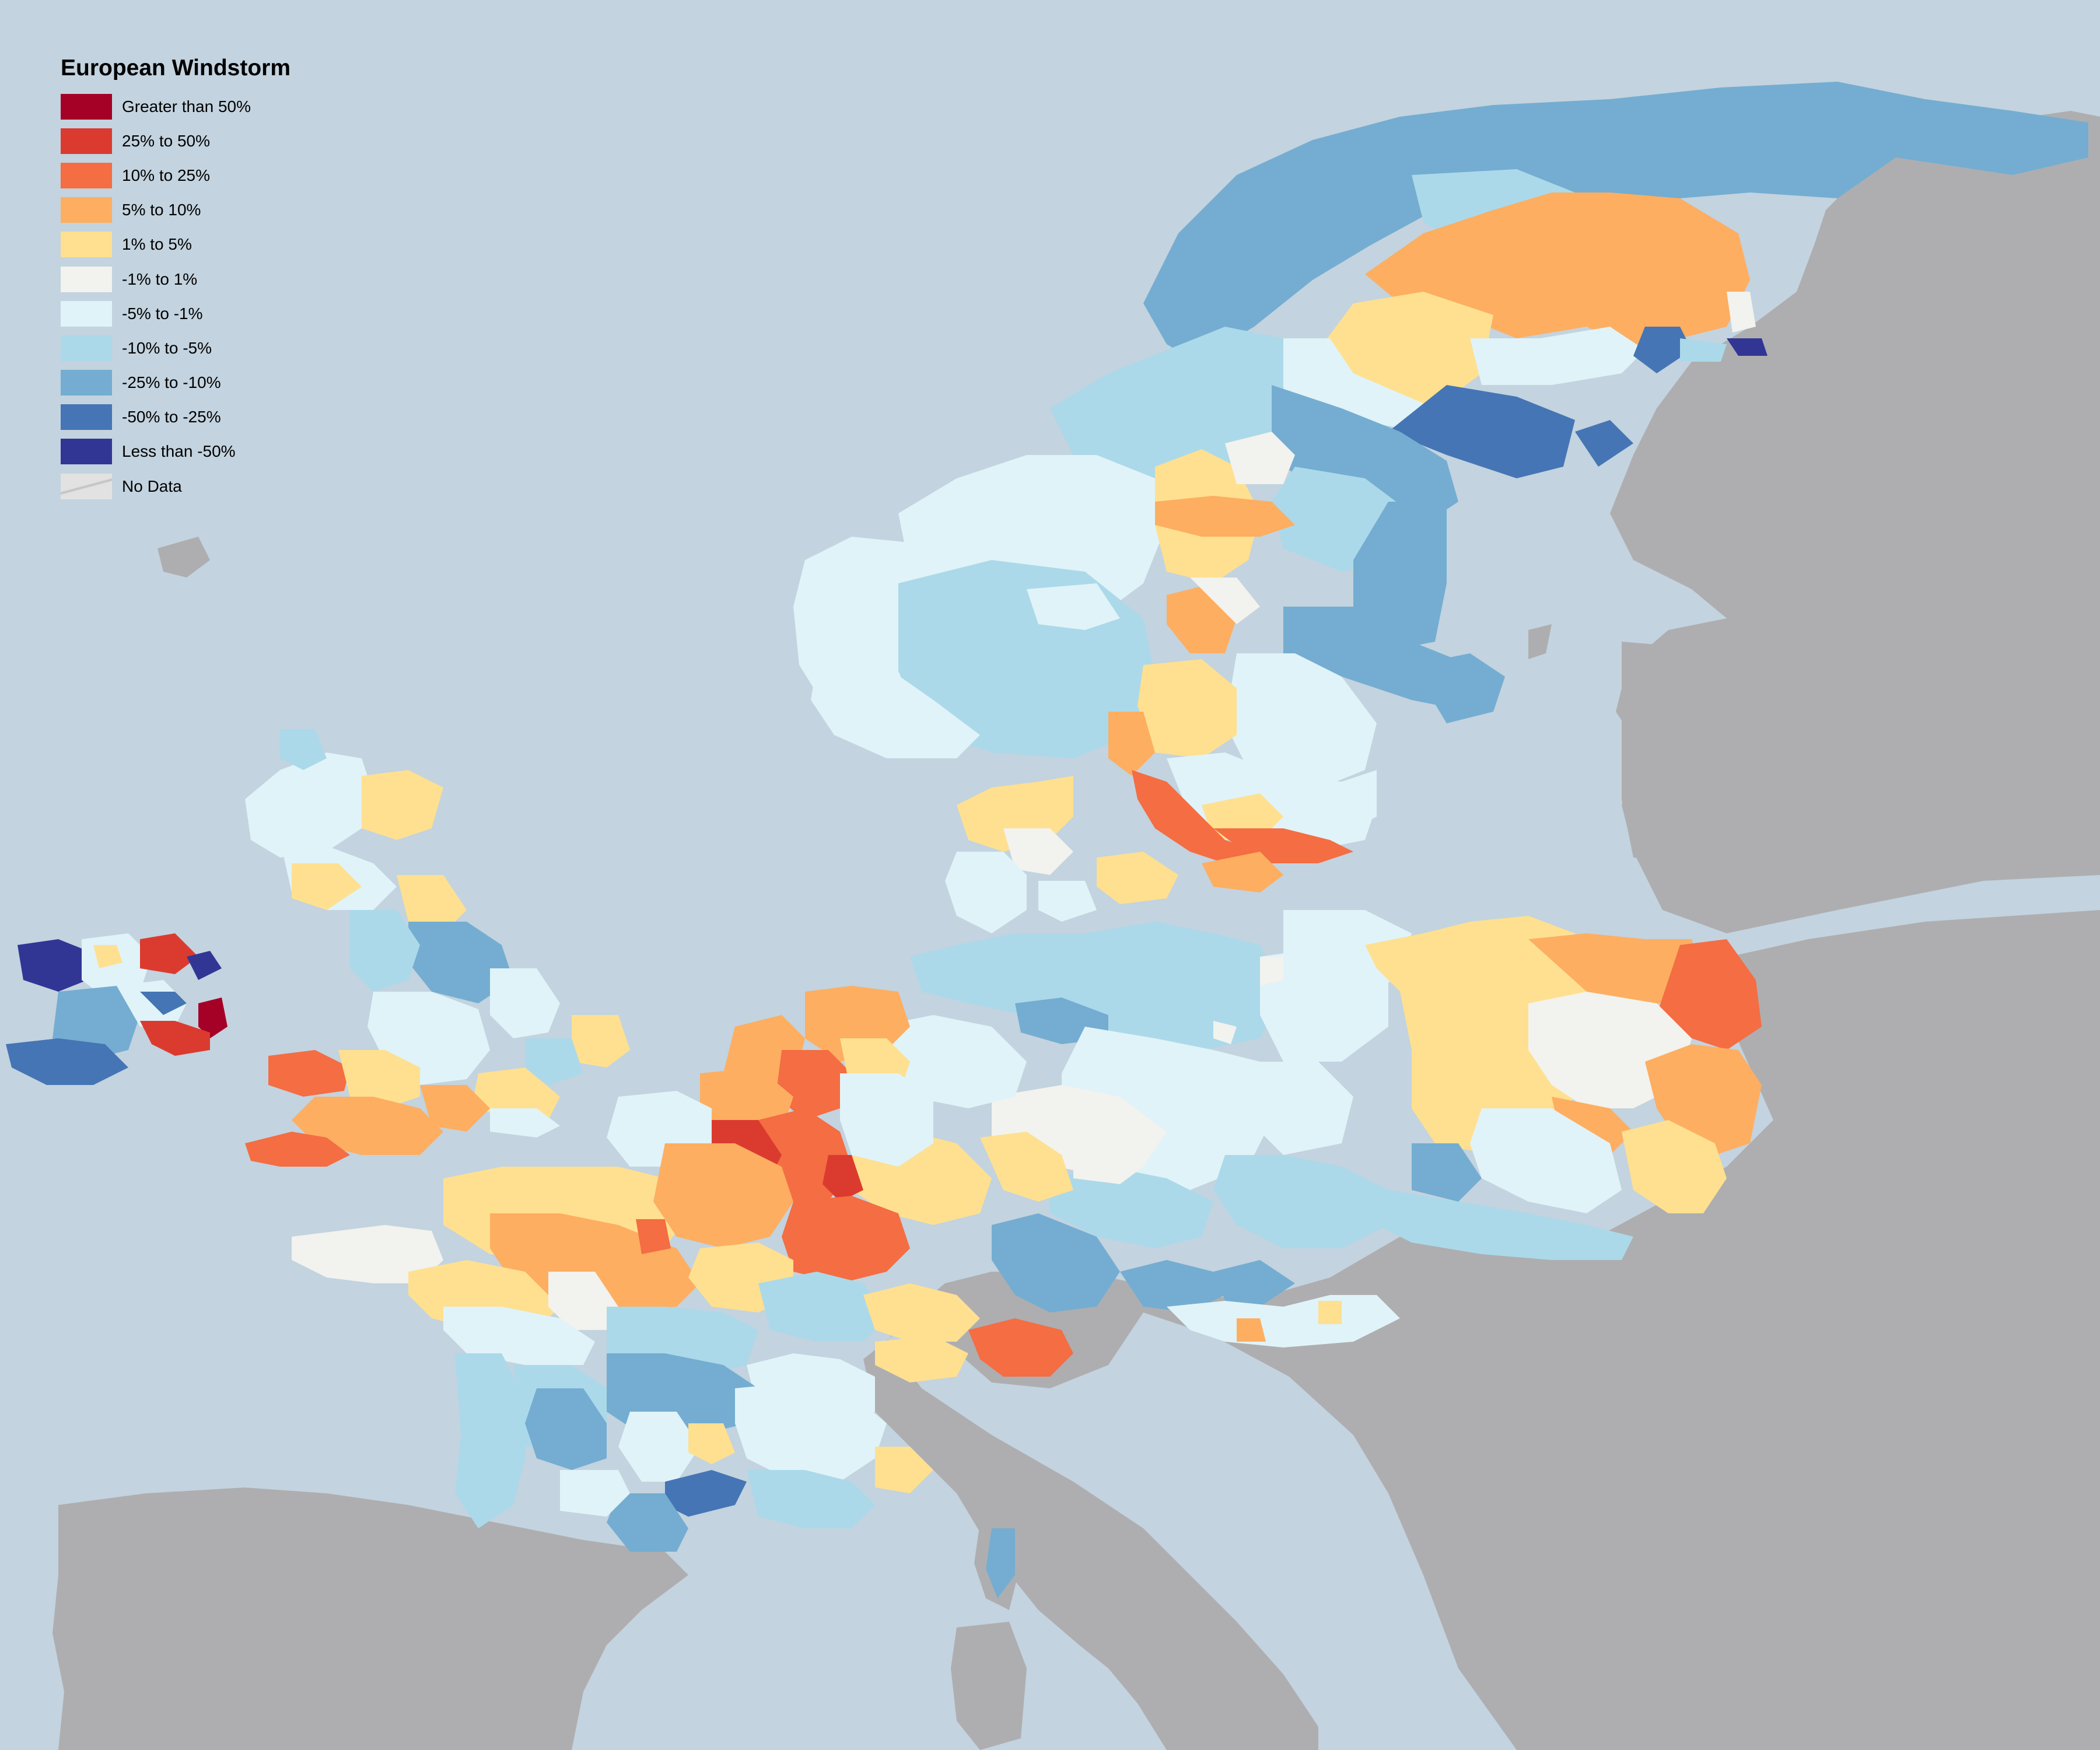 The image size is (2100, 1750). I want to click on region-ireland-northeast-yellow, so click(108, 956).